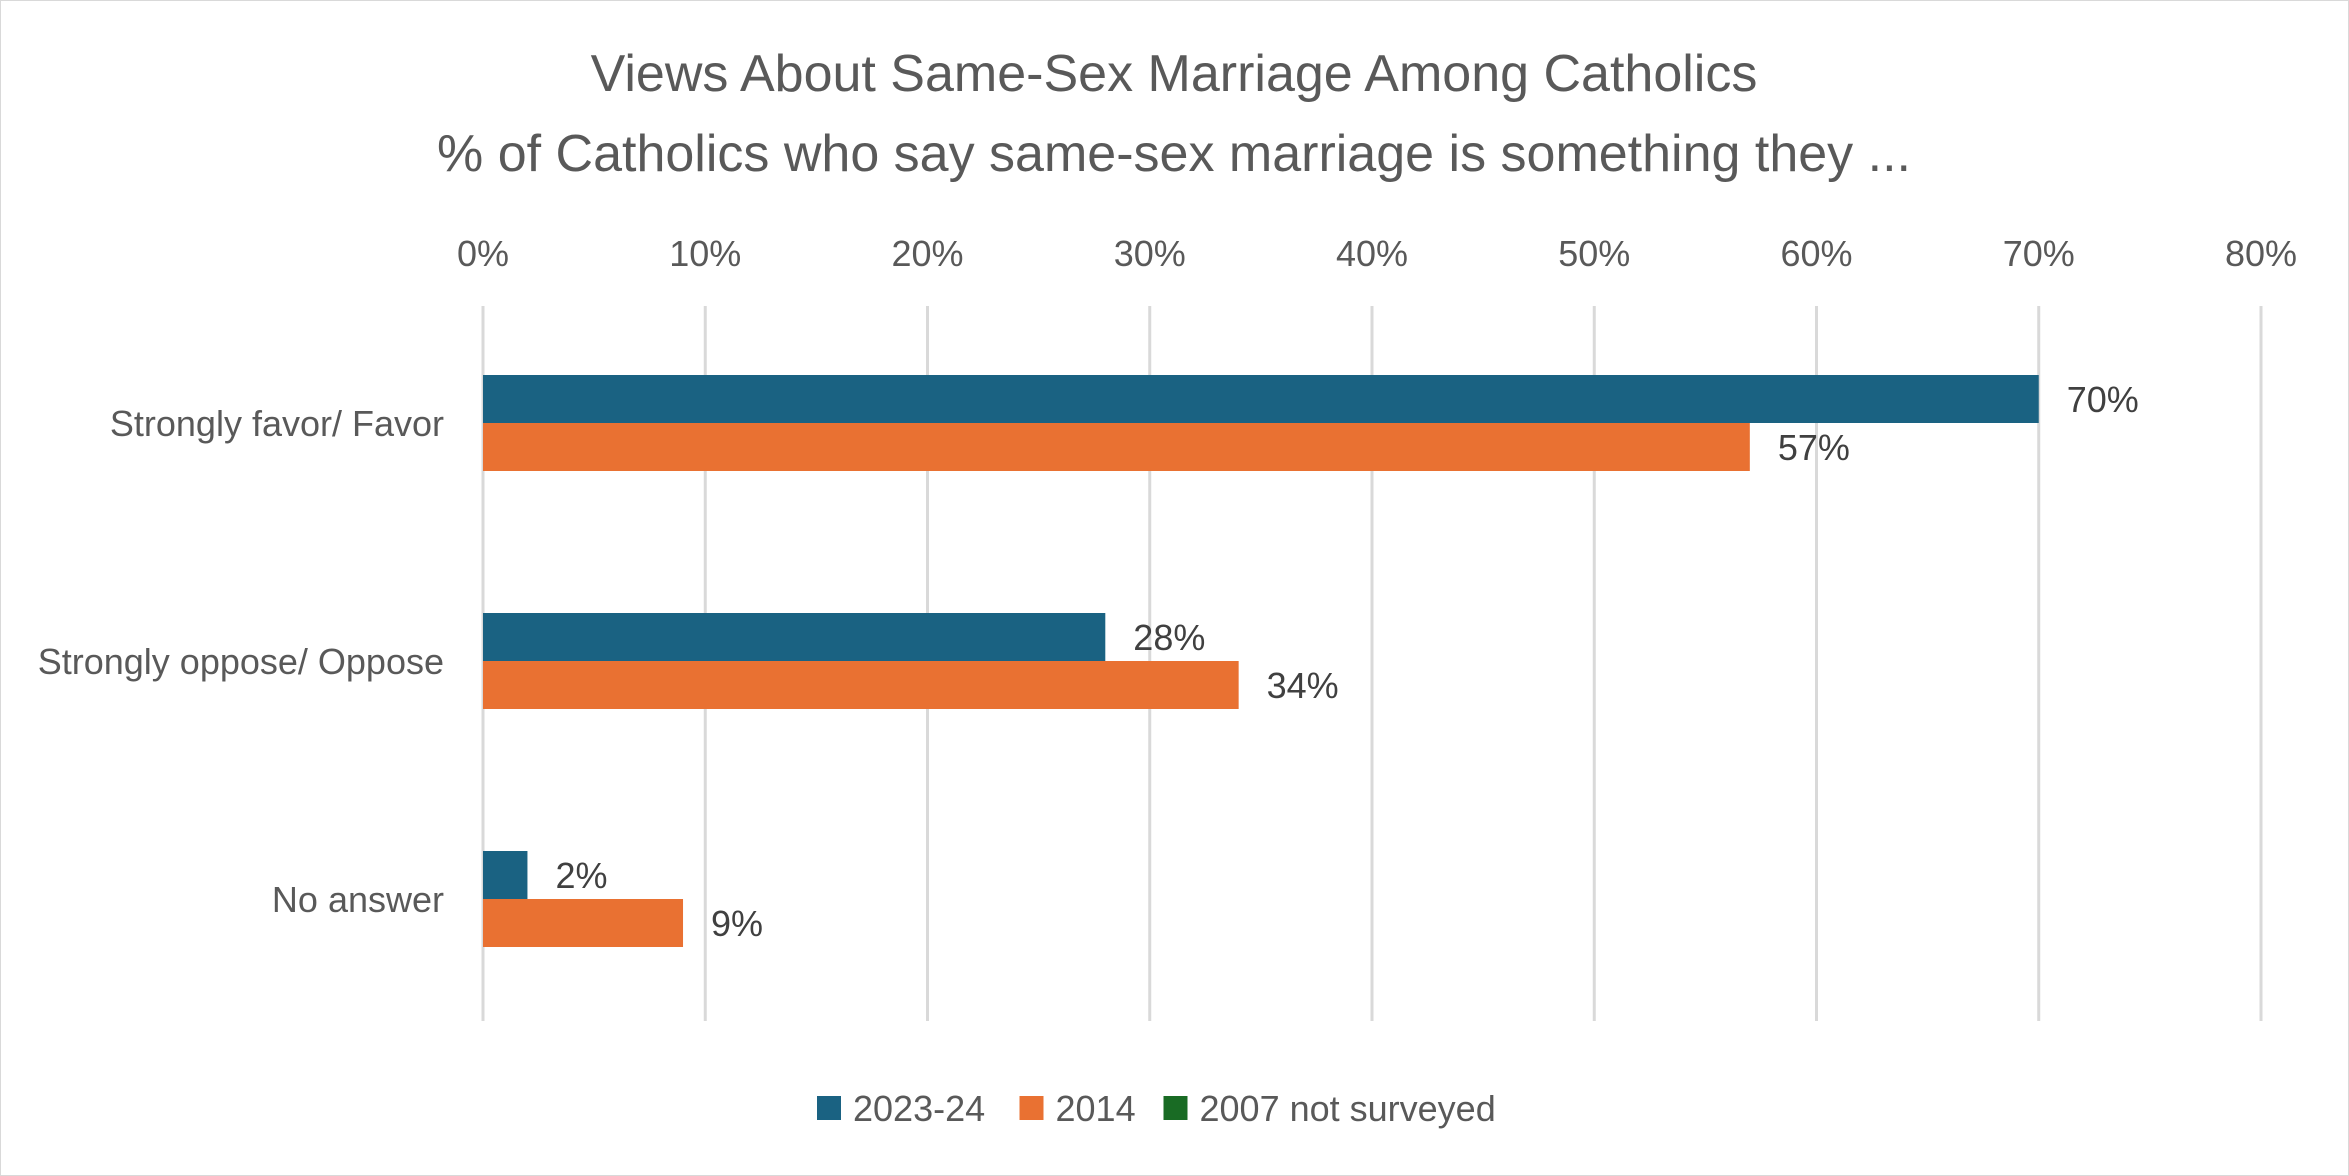  I want to click on data-label: 57%, so click(1814, 447).